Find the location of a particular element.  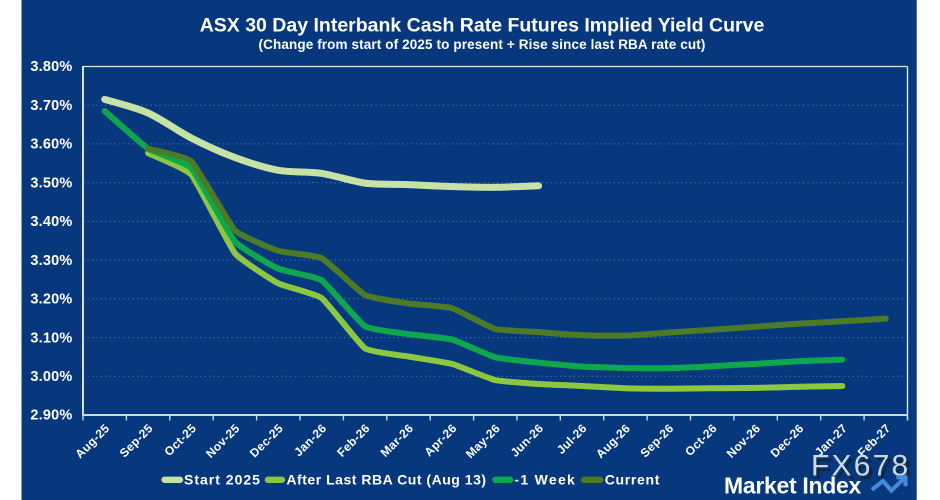

svg-text: Current is located at coordinates (632, 479).